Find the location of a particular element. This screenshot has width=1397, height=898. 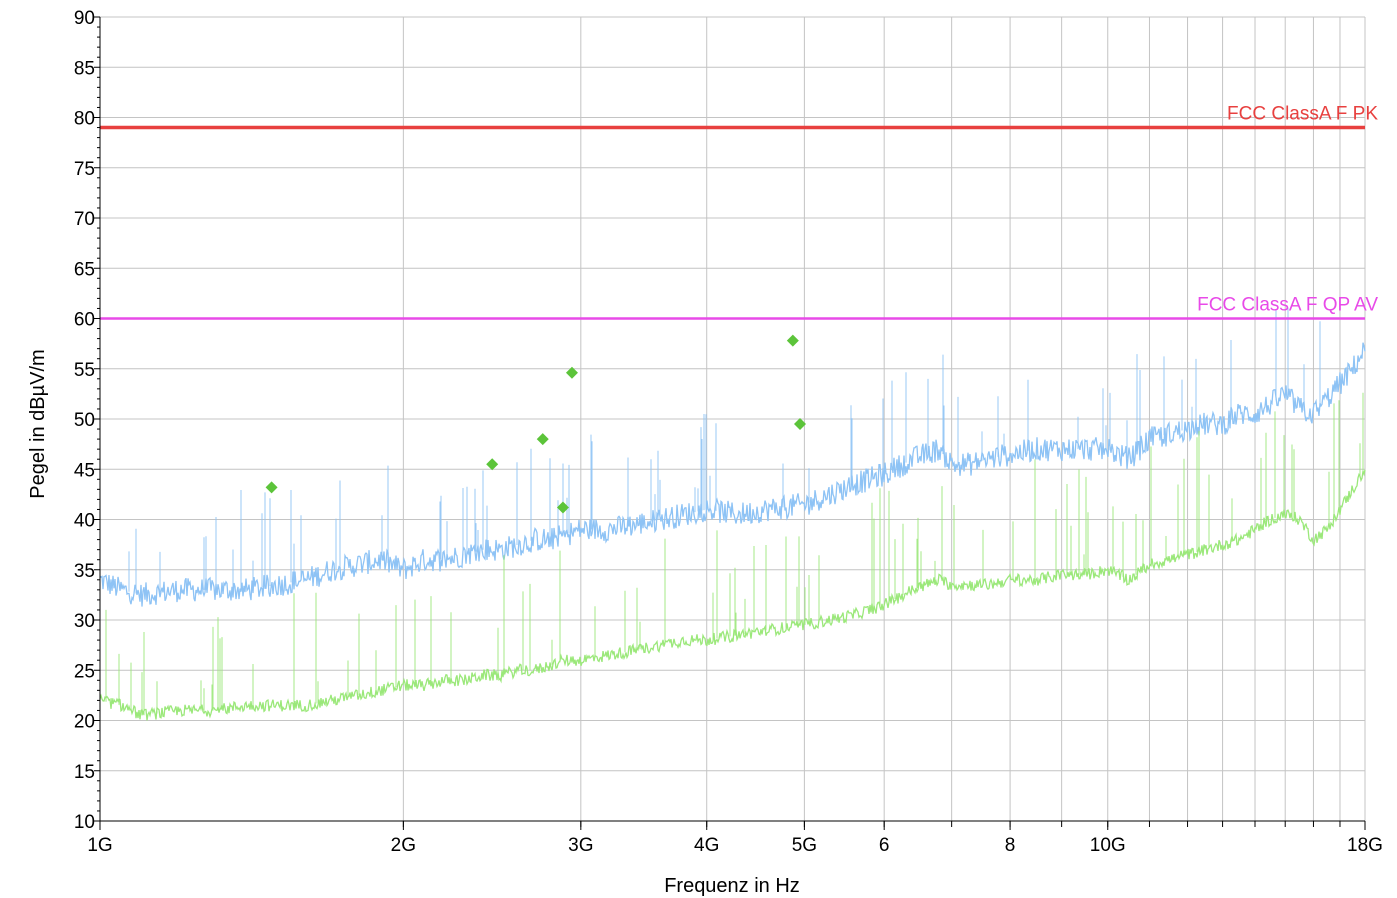

x-tick-label: 1G is located at coordinates (99, 845).